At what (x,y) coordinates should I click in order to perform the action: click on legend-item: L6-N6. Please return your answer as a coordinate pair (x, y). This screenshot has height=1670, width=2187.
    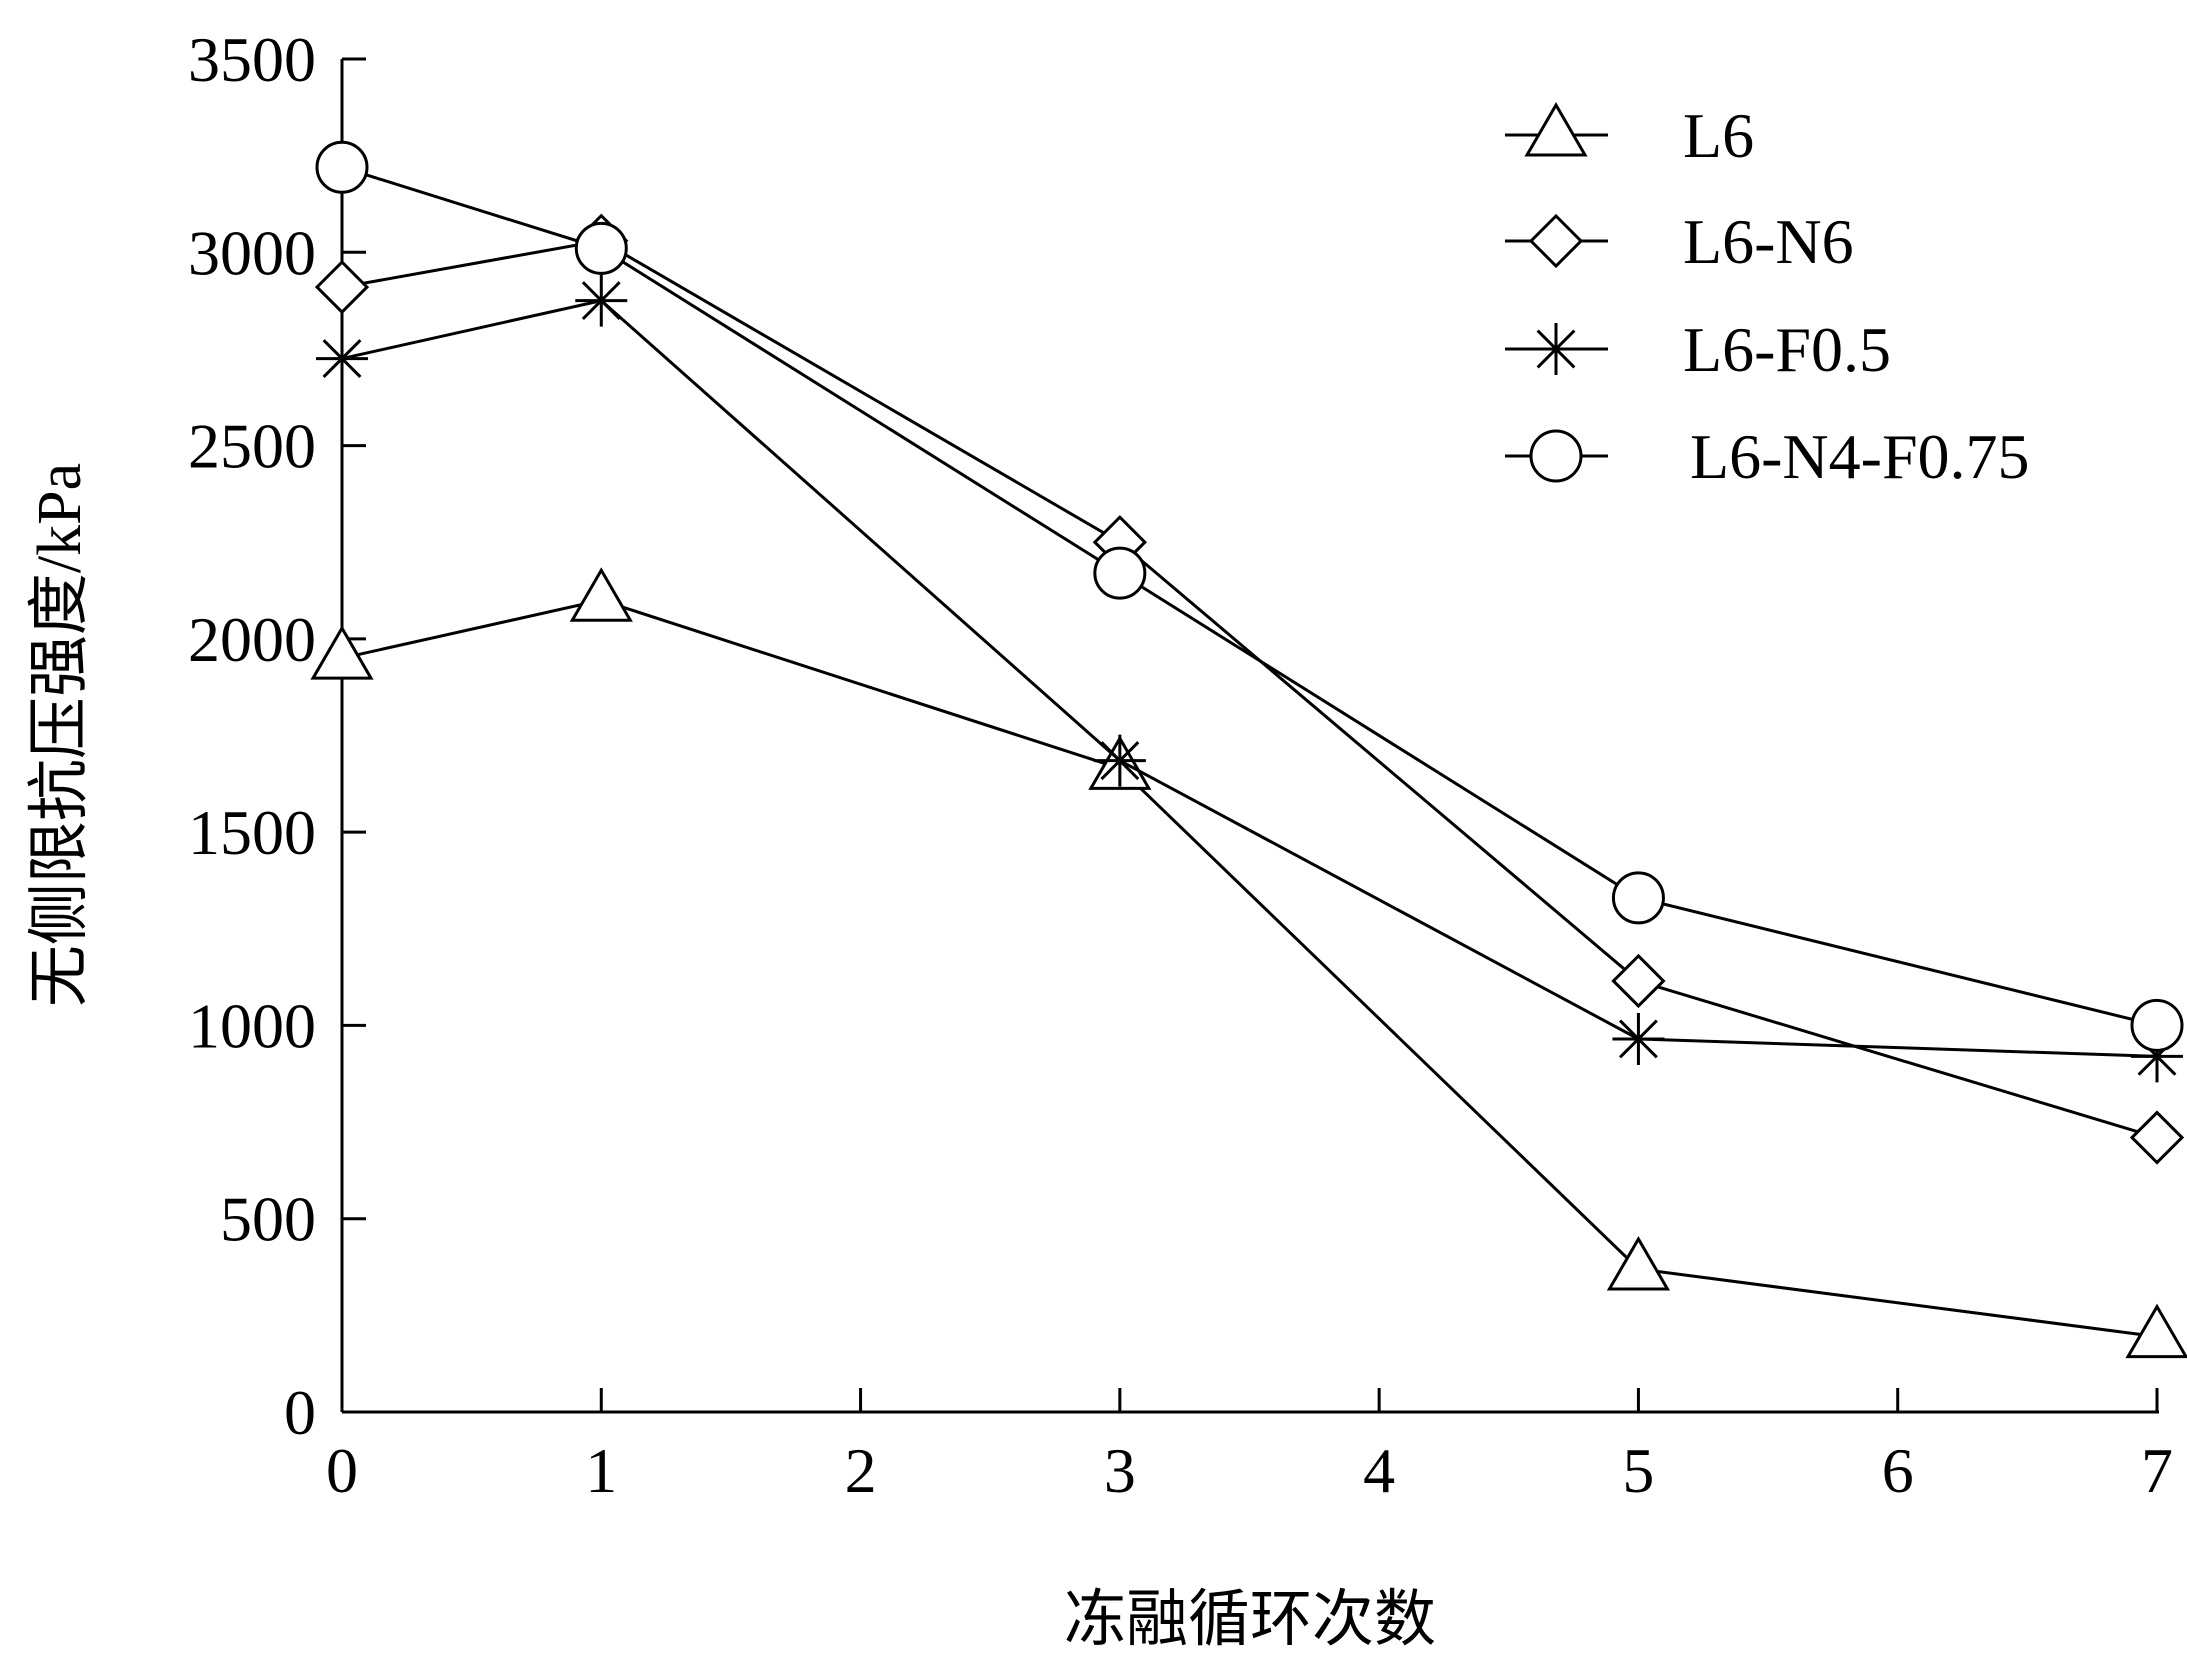
    Looking at the image, I should click on (1679, 241).